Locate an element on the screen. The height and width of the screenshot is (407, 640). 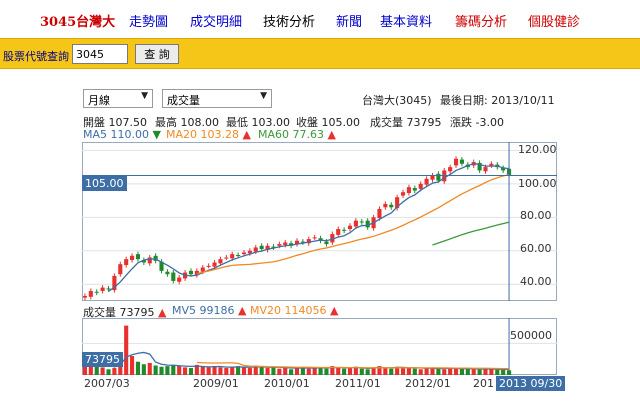
nav-news: 新聞 is located at coordinates (349, 22).